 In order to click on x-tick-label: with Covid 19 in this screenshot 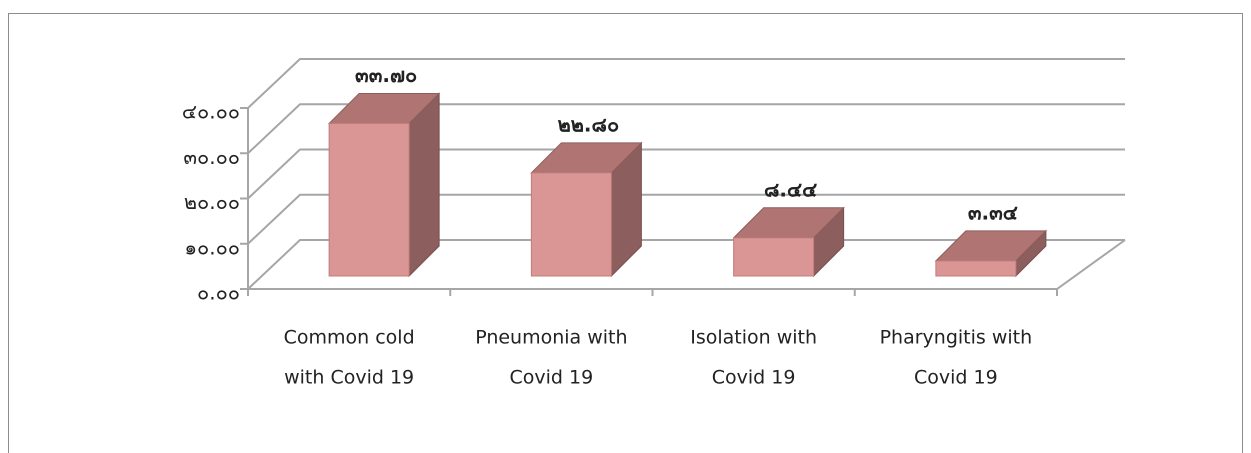, I will do `click(349, 378)`.